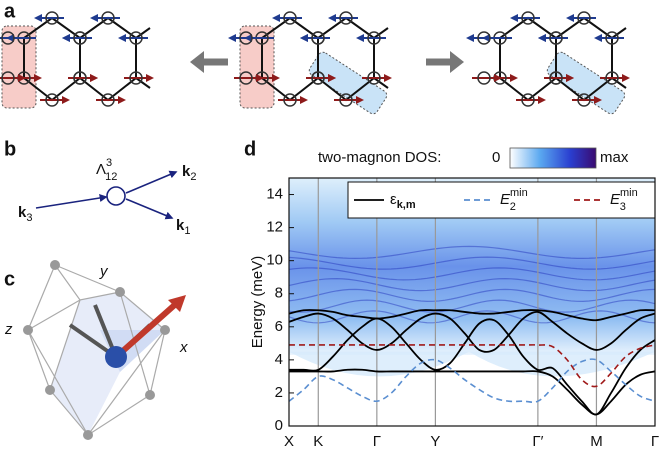 The height and width of the screenshot is (452, 663). I want to click on vertex, so click(116, 196).